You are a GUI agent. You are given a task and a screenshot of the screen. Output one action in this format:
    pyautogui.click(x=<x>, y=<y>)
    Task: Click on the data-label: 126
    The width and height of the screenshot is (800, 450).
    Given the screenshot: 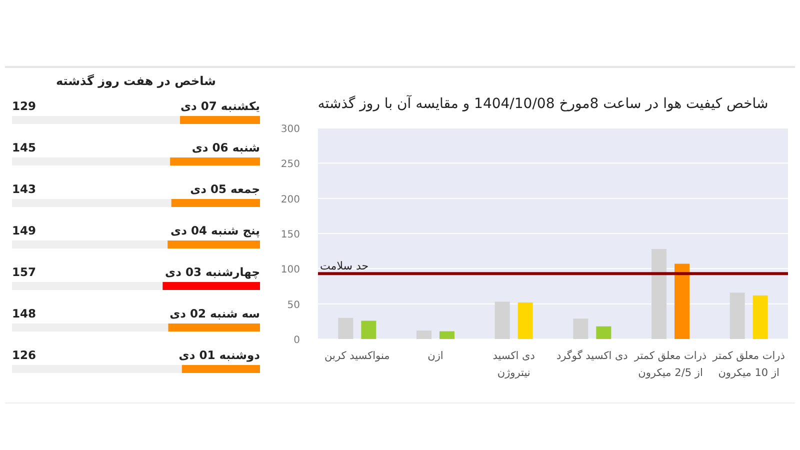 What is the action you would take?
    pyautogui.click(x=24, y=355)
    